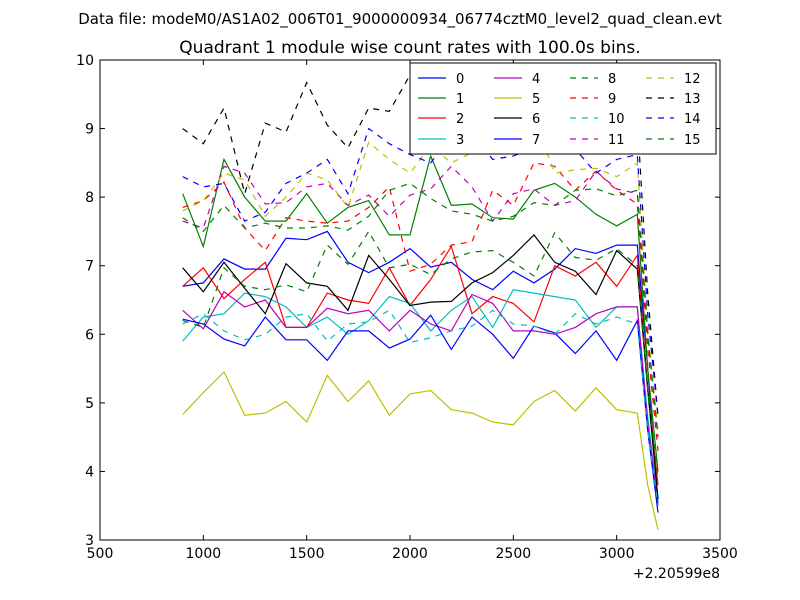  Describe the element at coordinates (100, 554) in the screenshot. I see `x-tick-label-500: 500` at that location.